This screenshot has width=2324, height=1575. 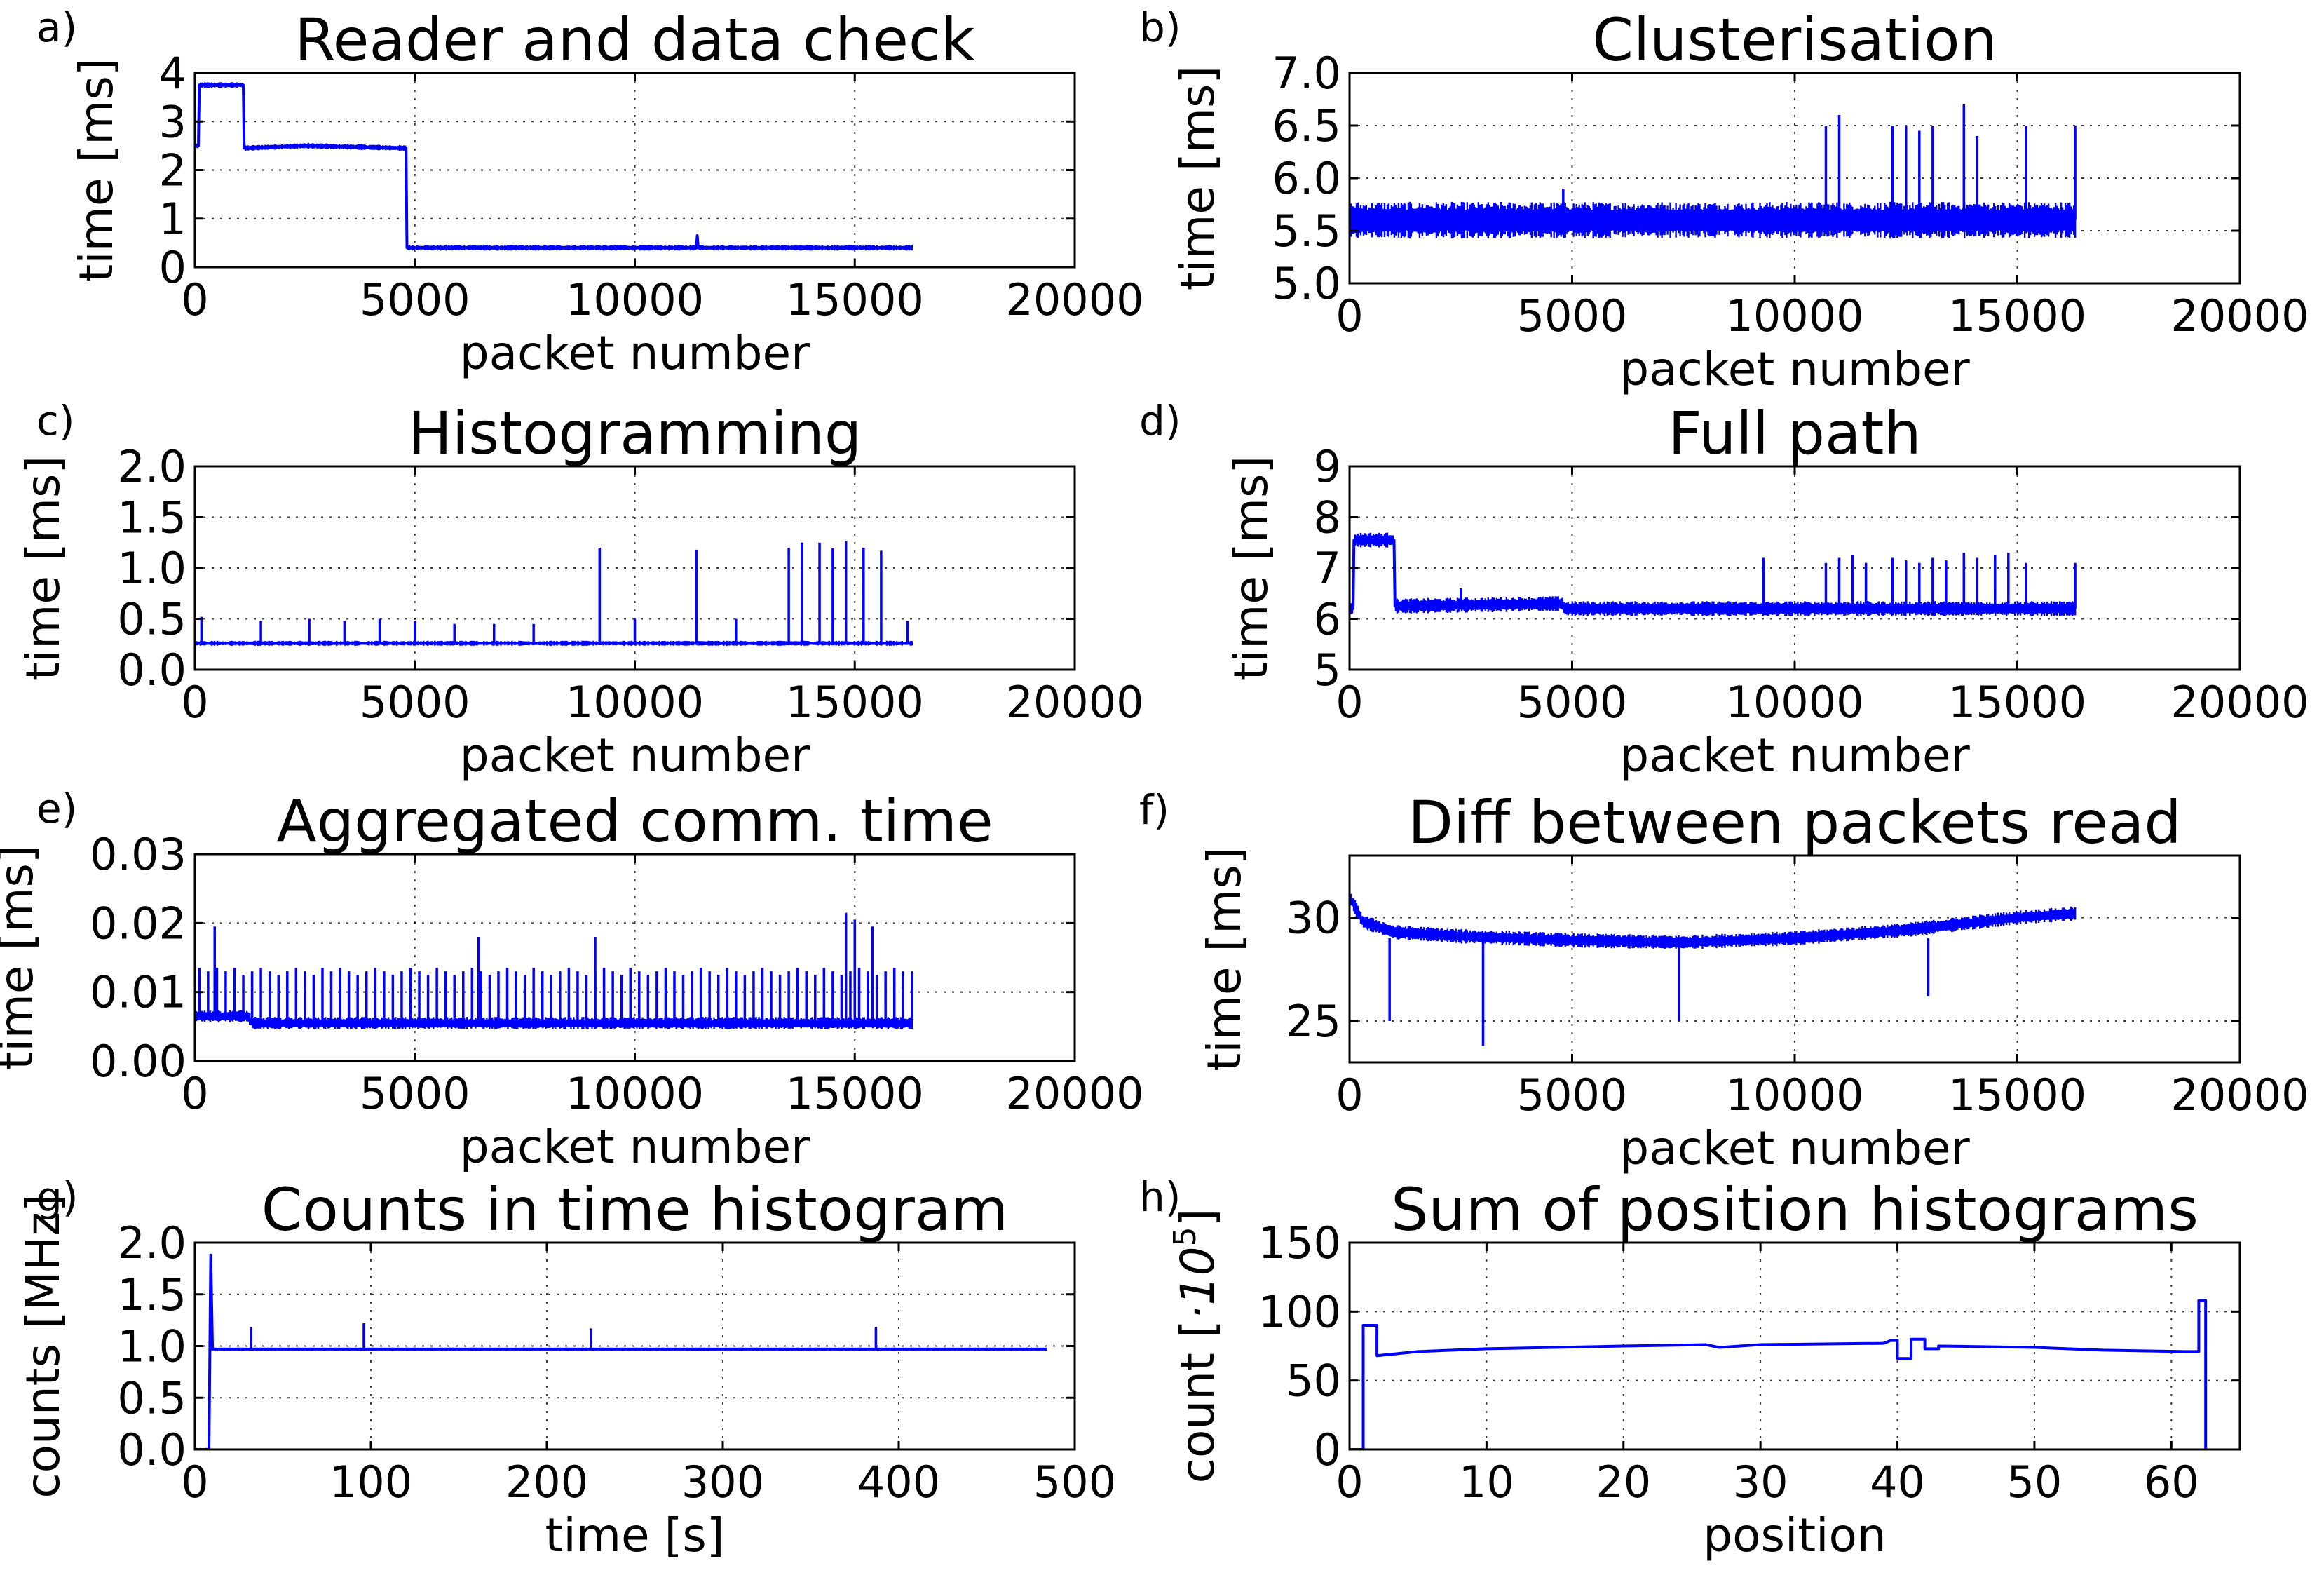 I want to click on y-tick-label: 0.02, so click(x=138, y=923).